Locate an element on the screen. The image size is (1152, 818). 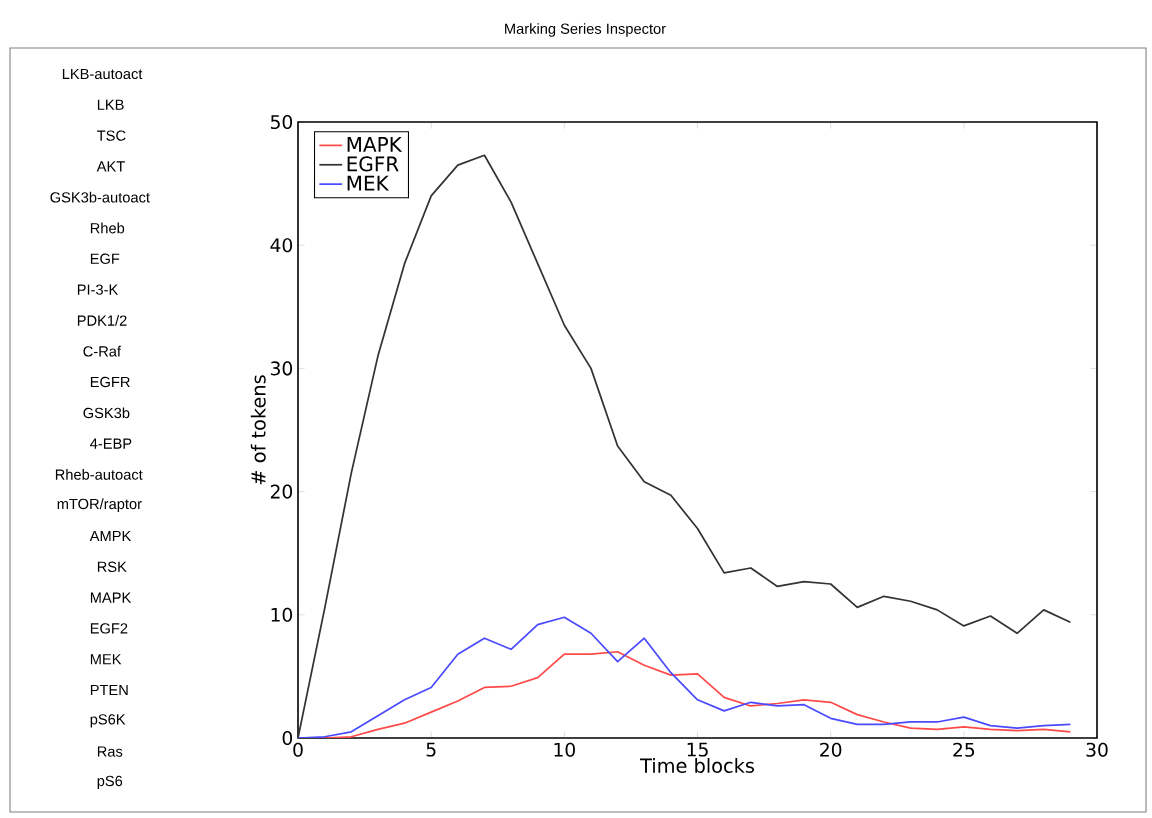
y-tick-label: 10 is located at coordinates (282, 614).